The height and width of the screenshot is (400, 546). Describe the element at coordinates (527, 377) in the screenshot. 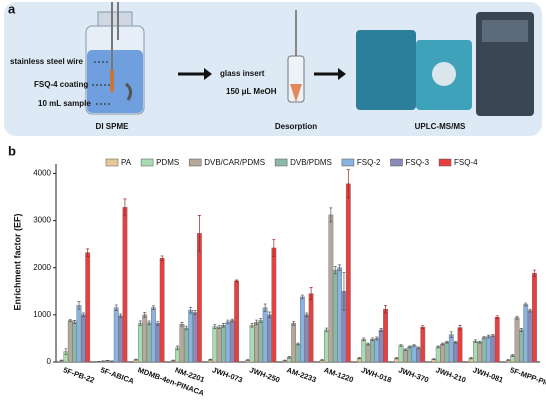

I see `x-tick-label: 5F-MPP-PICA` at that location.